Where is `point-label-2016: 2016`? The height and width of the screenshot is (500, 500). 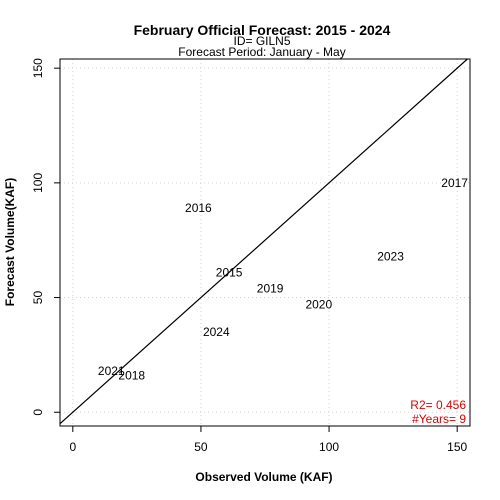
point-label-2016: 2016 is located at coordinates (198, 208).